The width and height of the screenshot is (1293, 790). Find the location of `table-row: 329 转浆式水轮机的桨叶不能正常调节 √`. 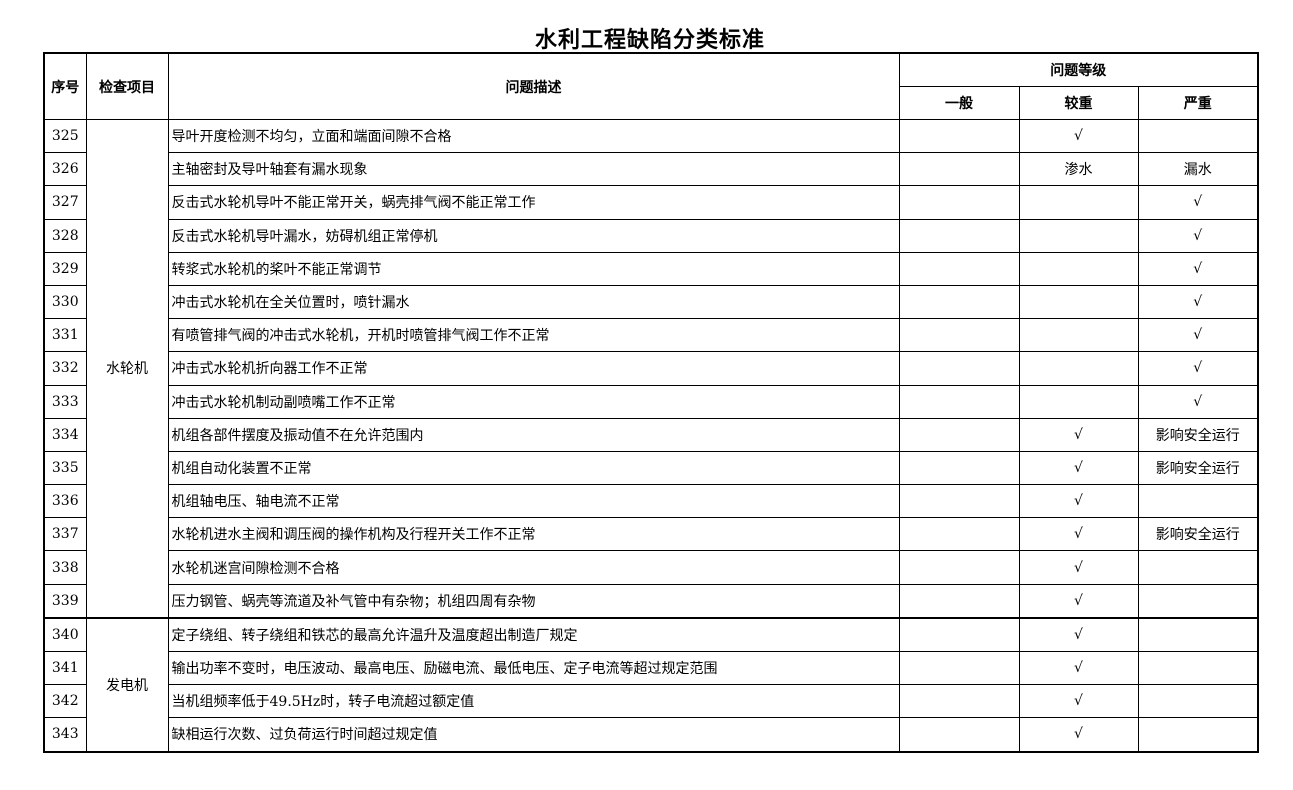

table-row: 329 转浆式水轮机的桨叶不能正常调节 √ is located at coordinates (651, 268).